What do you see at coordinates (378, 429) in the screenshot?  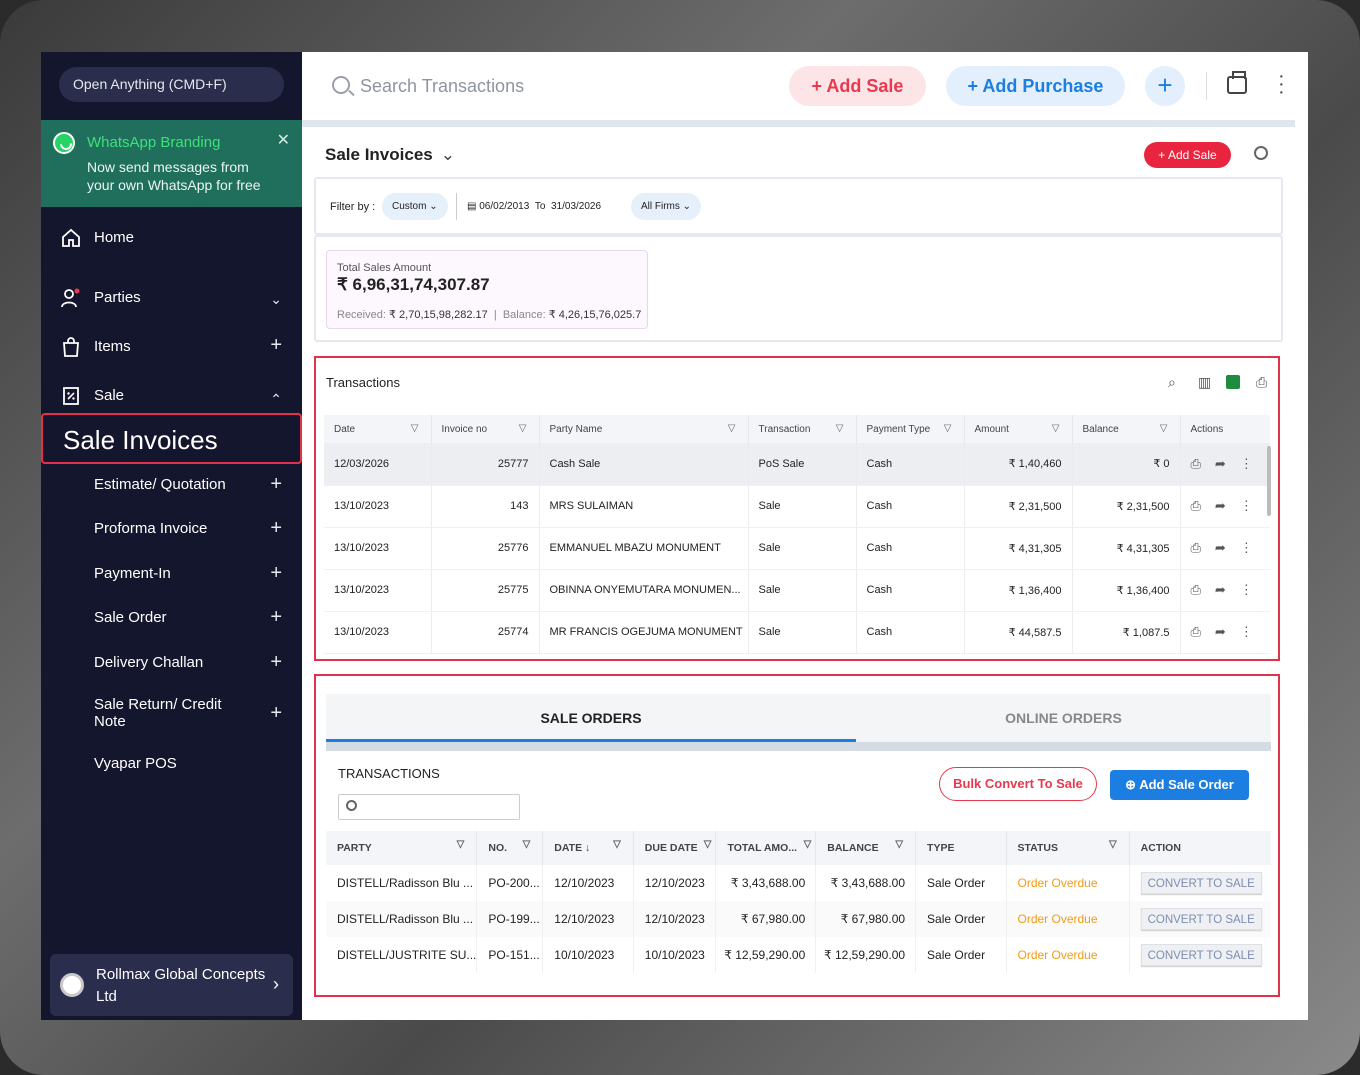 I see `col-date: Date ▽` at bounding box center [378, 429].